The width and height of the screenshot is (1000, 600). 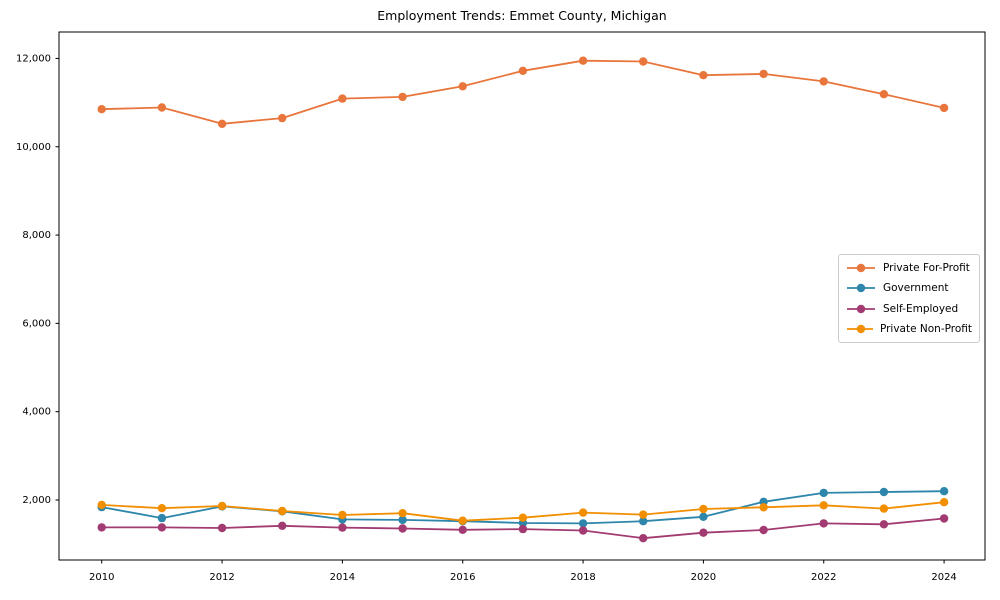 What do you see at coordinates (36, 412) in the screenshot?
I see `y-tick-label: 4,000` at bounding box center [36, 412].